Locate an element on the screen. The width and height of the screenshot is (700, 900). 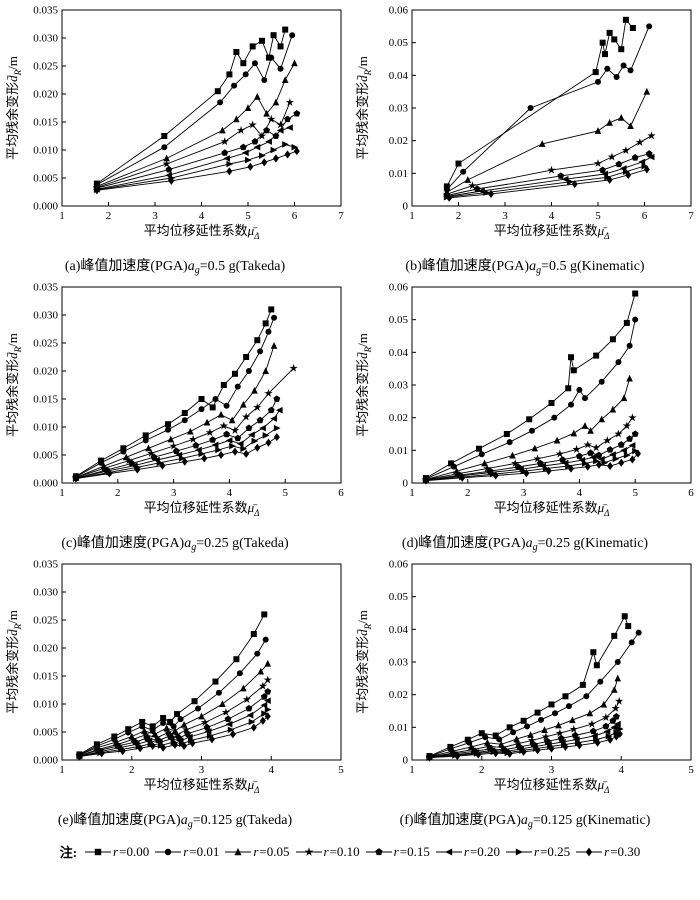
caption-text: (c)峰值加速度(PGA) is located at coordinates (123, 543).